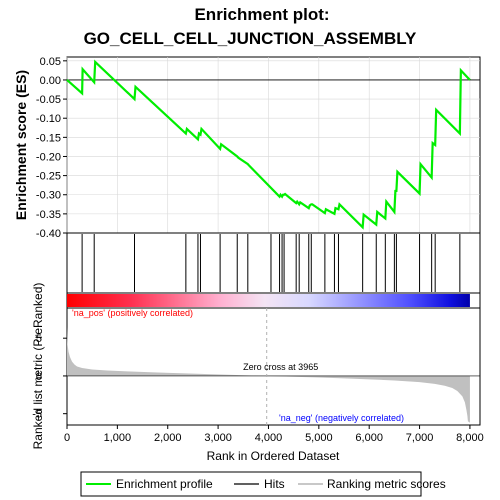  Describe the element at coordinates (164, 484) in the screenshot. I see `legend-profile-label: Enrichment profile` at that location.